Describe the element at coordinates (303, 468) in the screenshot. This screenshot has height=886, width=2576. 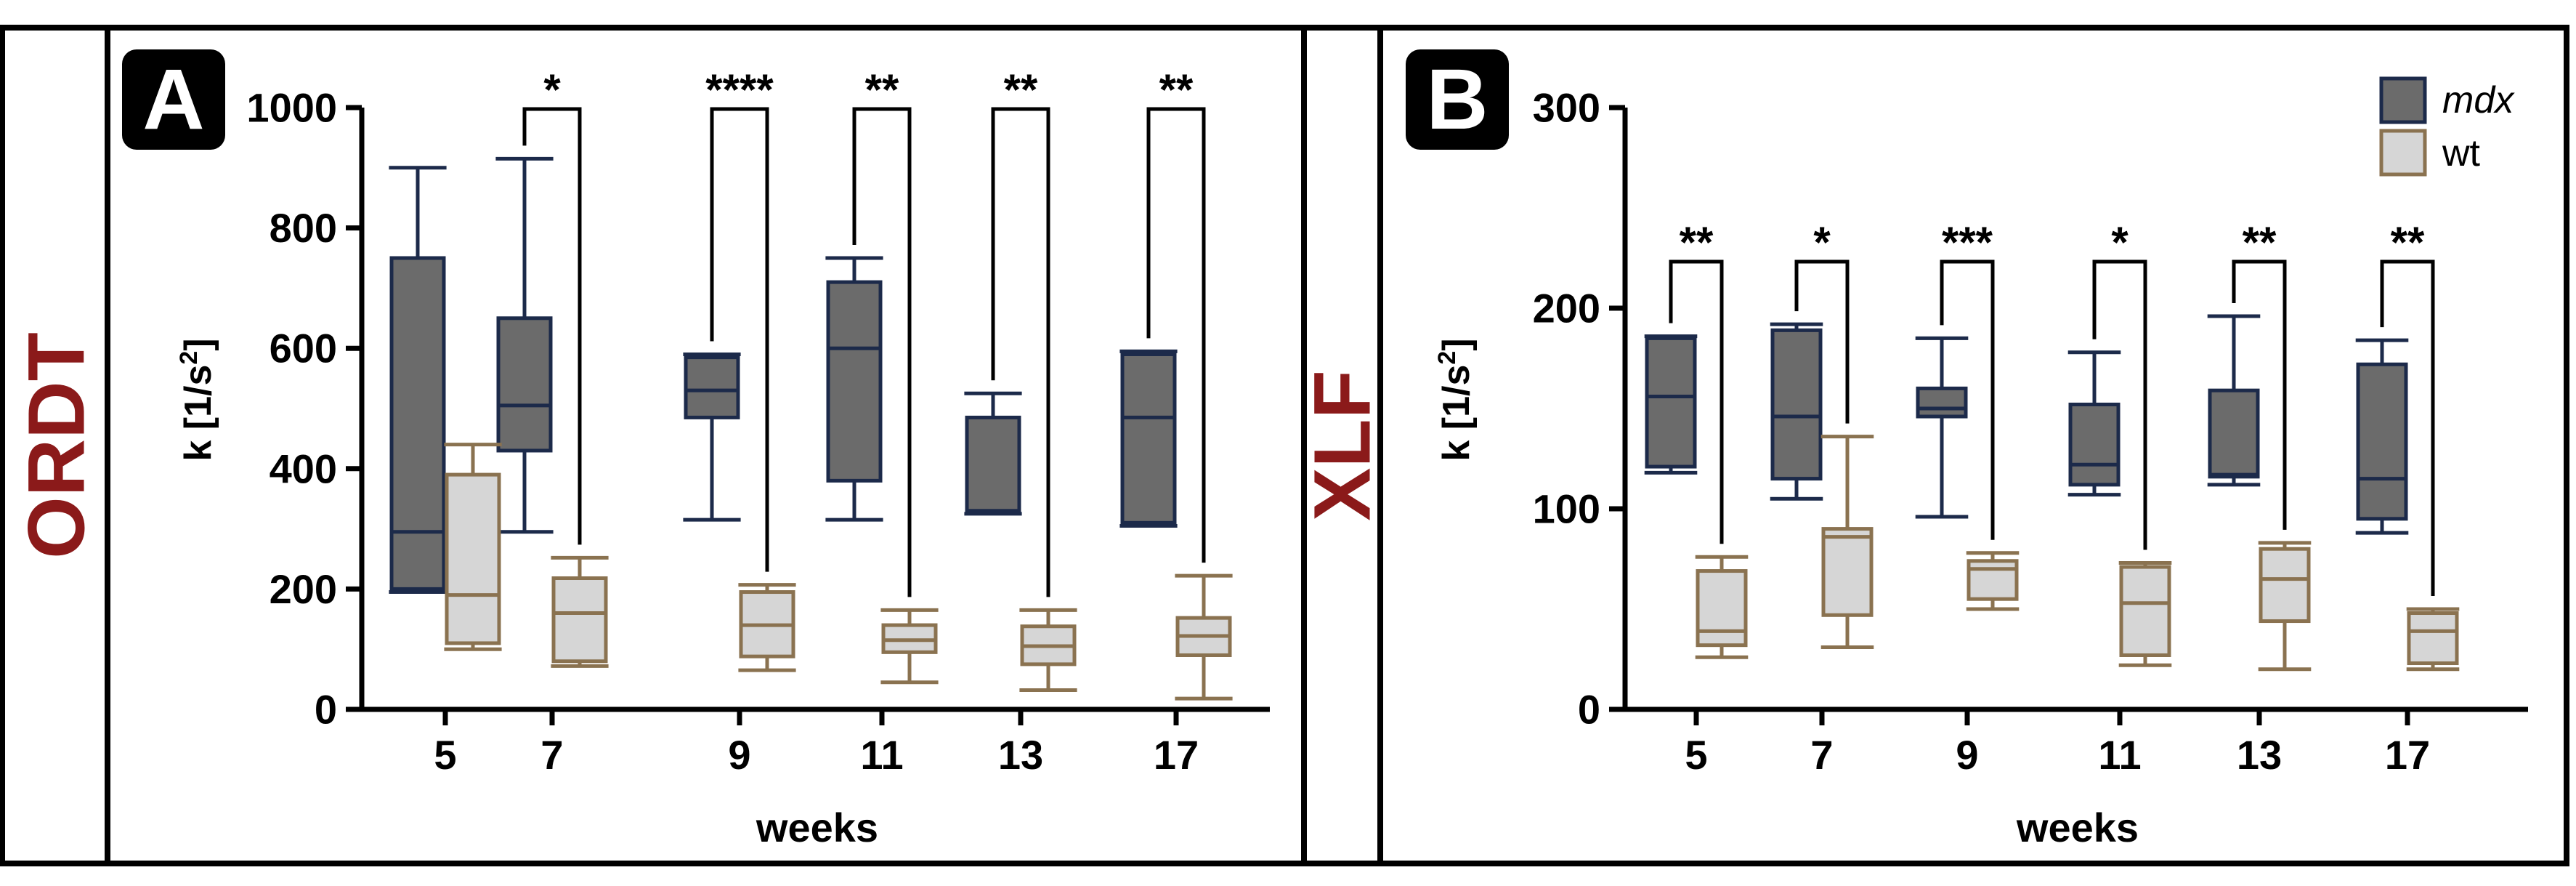
I see `y-tick-label: 400` at that location.